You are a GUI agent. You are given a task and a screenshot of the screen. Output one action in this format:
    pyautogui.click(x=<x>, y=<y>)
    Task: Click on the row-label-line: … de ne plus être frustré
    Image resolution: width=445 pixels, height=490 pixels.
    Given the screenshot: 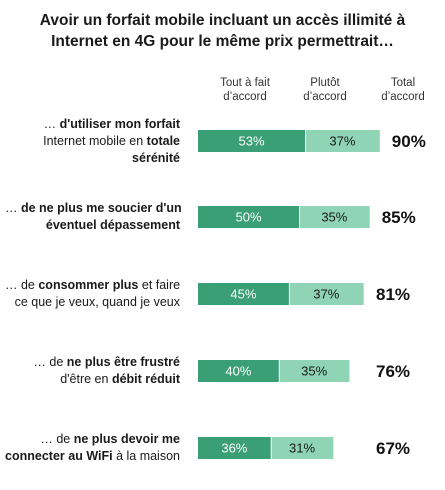 What is the action you would take?
    pyautogui.click(x=92, y=362)
    